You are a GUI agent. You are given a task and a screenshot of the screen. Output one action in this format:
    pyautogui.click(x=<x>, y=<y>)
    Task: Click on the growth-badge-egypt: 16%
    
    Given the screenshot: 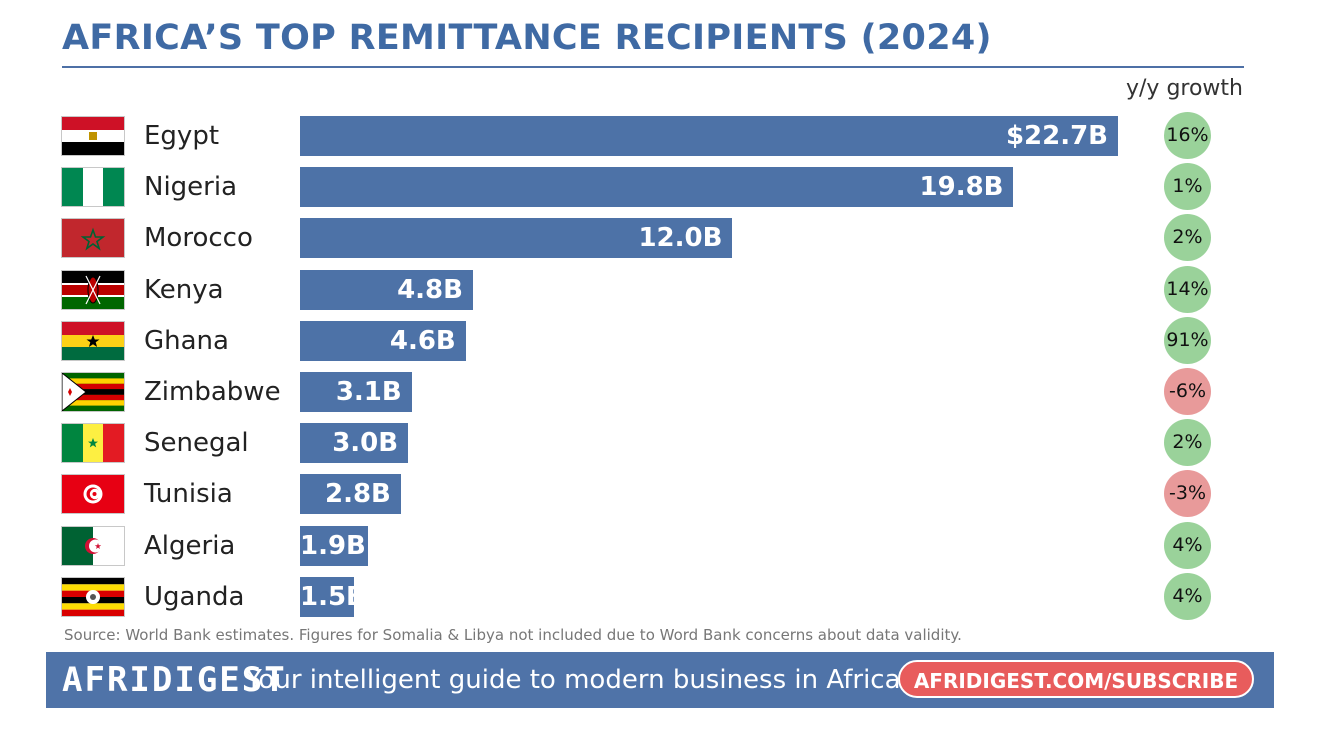 What is the action you would take?
    pyautogui.click(x=1187, y=135)
    